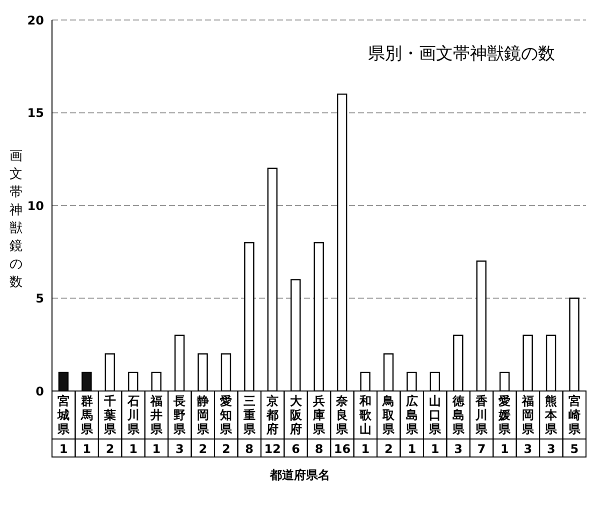 This screenshot has height=509, width=600. Describe the element at coordinates (319, 415) in the screenshot. I see `x-tick-label: 兵庫県` at that location.